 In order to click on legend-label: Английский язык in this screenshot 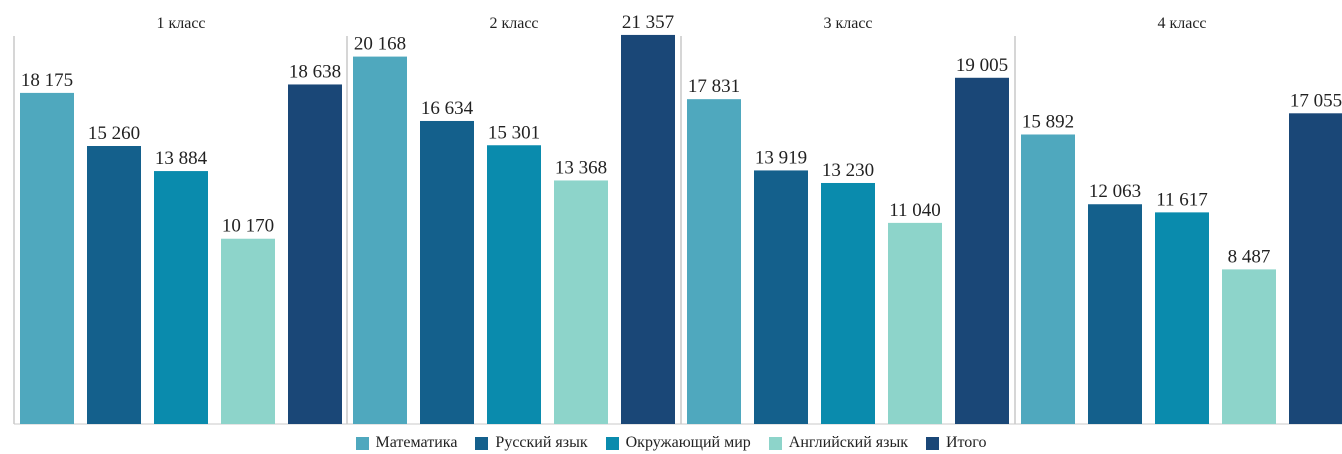, I will do `click(848, 442)`.